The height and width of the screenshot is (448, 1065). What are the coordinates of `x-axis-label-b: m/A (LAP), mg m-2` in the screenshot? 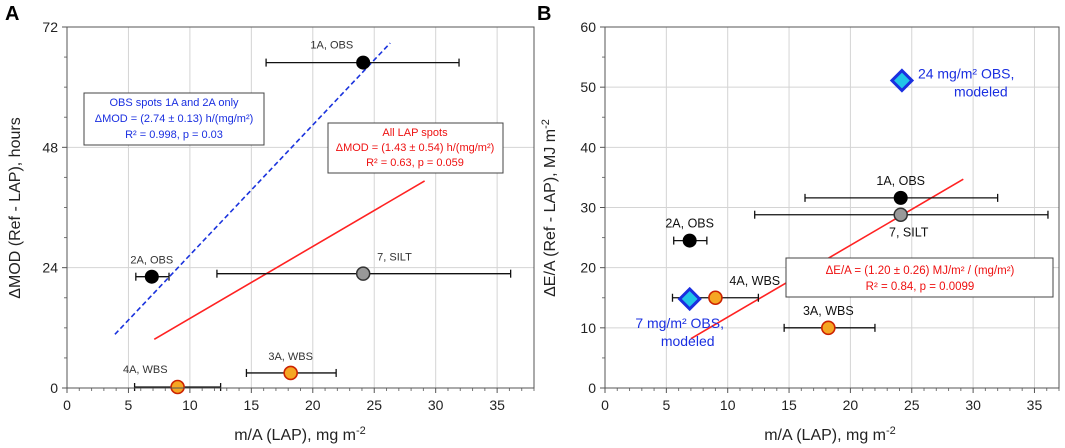 It's located at (830, 434).